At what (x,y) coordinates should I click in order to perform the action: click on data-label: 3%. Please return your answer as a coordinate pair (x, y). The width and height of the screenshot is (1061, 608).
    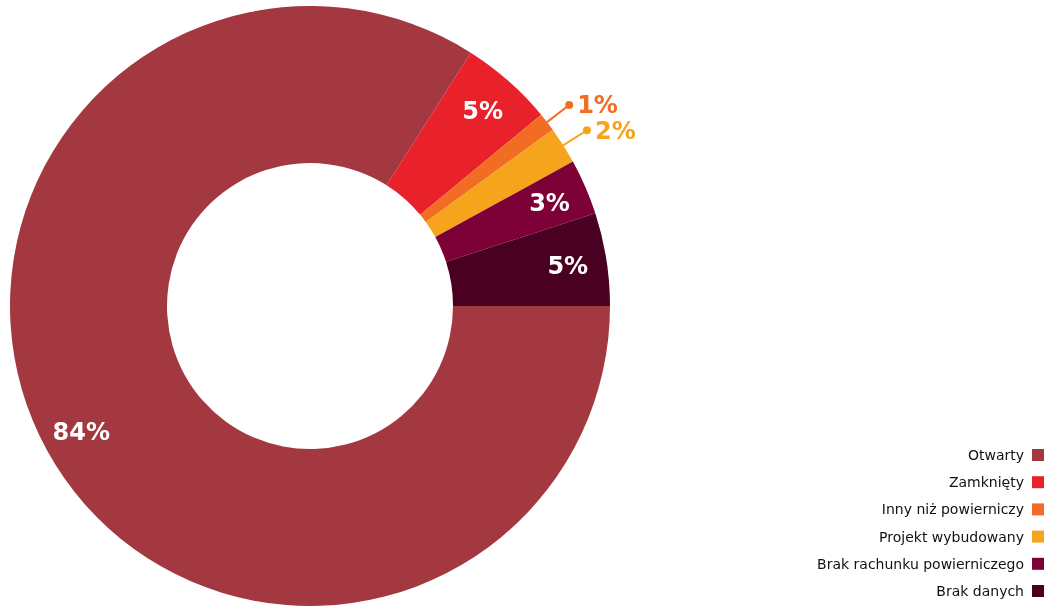
    Looking at the image, I should click on (549, 202).